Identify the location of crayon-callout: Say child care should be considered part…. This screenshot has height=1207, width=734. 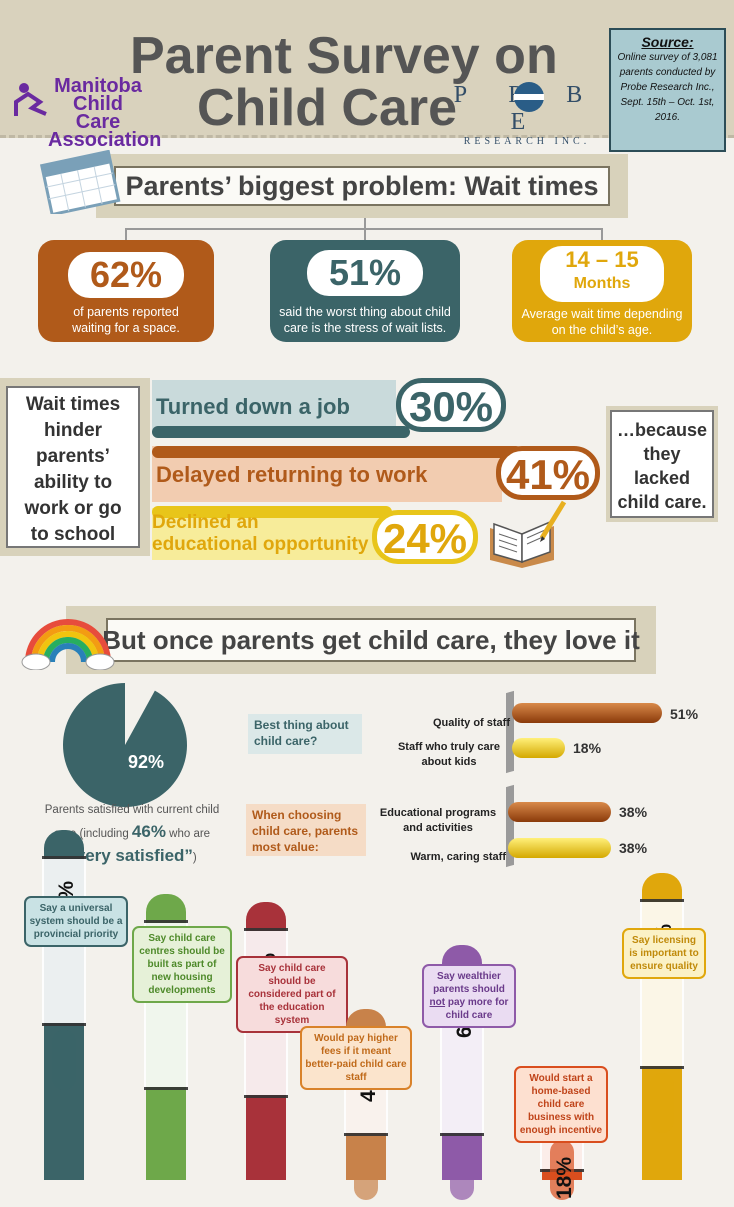
(292, 994).